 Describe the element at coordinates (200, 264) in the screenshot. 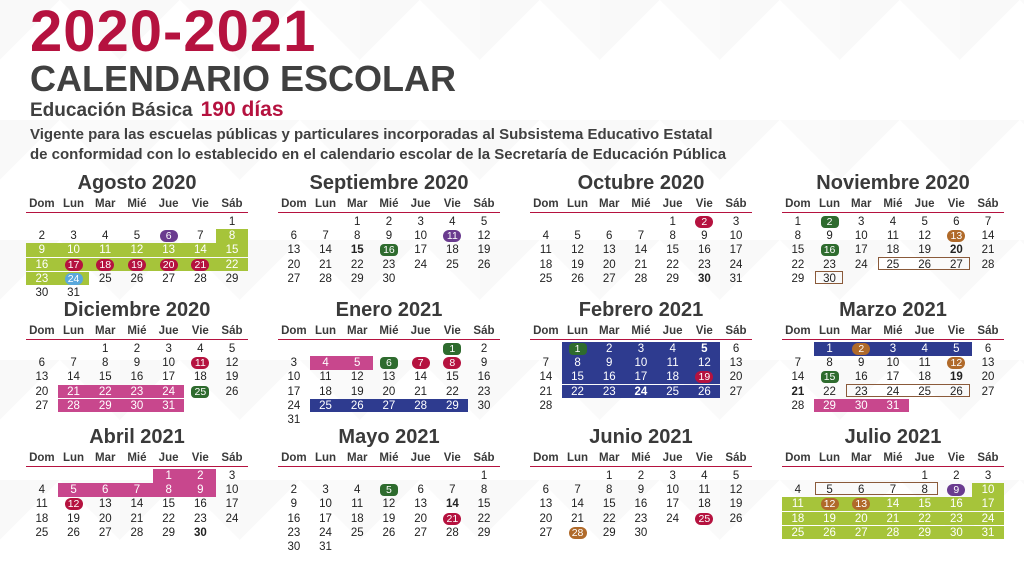

I see `marked-day: 21` at that location.